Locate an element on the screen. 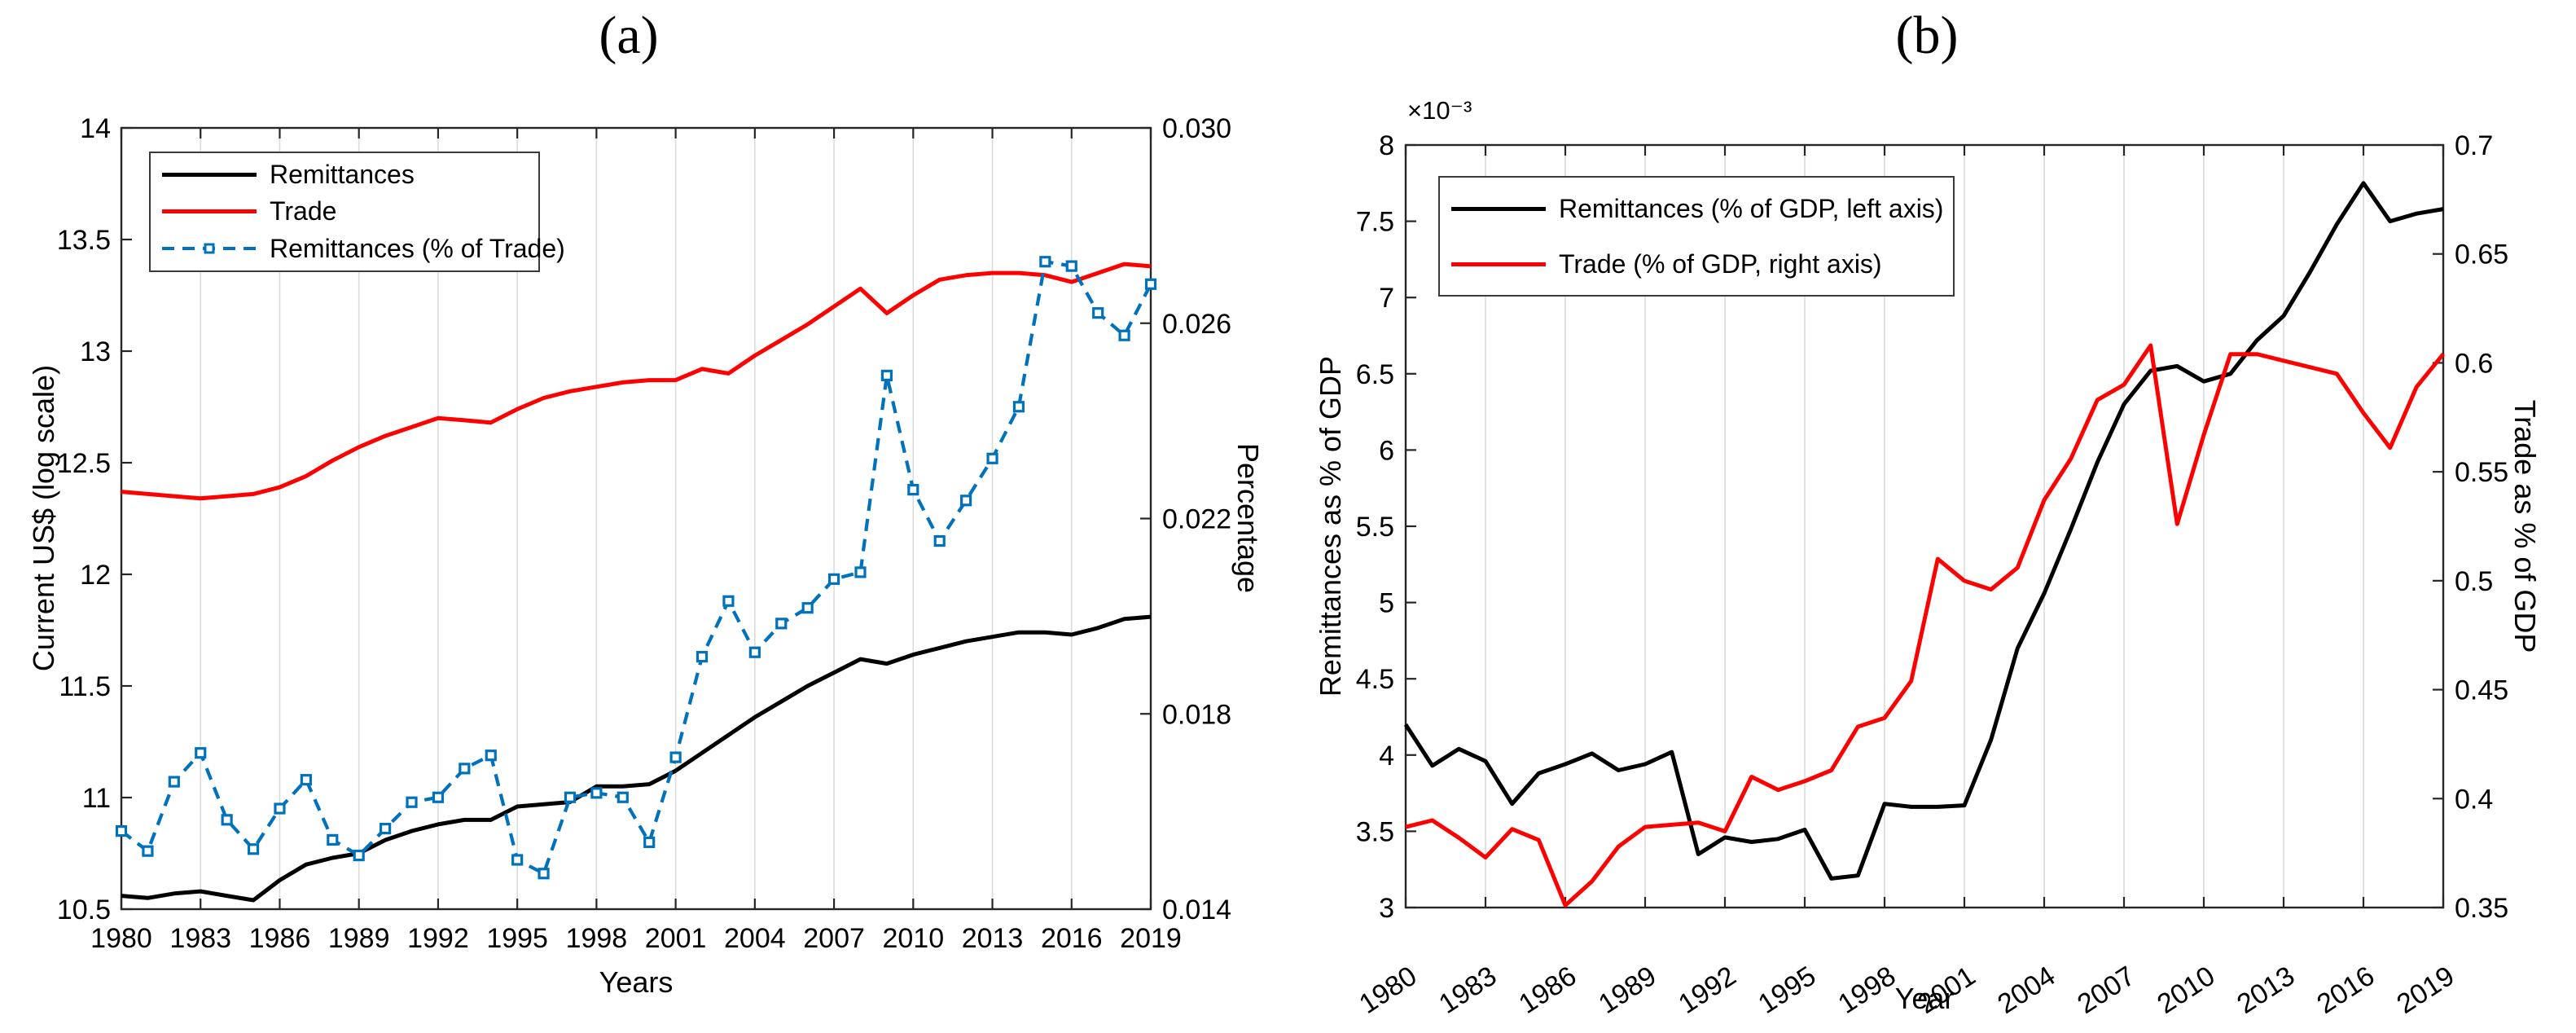 The image size is (2576, 1033). svg-text: 6 is located at coordinates (1386, 451).